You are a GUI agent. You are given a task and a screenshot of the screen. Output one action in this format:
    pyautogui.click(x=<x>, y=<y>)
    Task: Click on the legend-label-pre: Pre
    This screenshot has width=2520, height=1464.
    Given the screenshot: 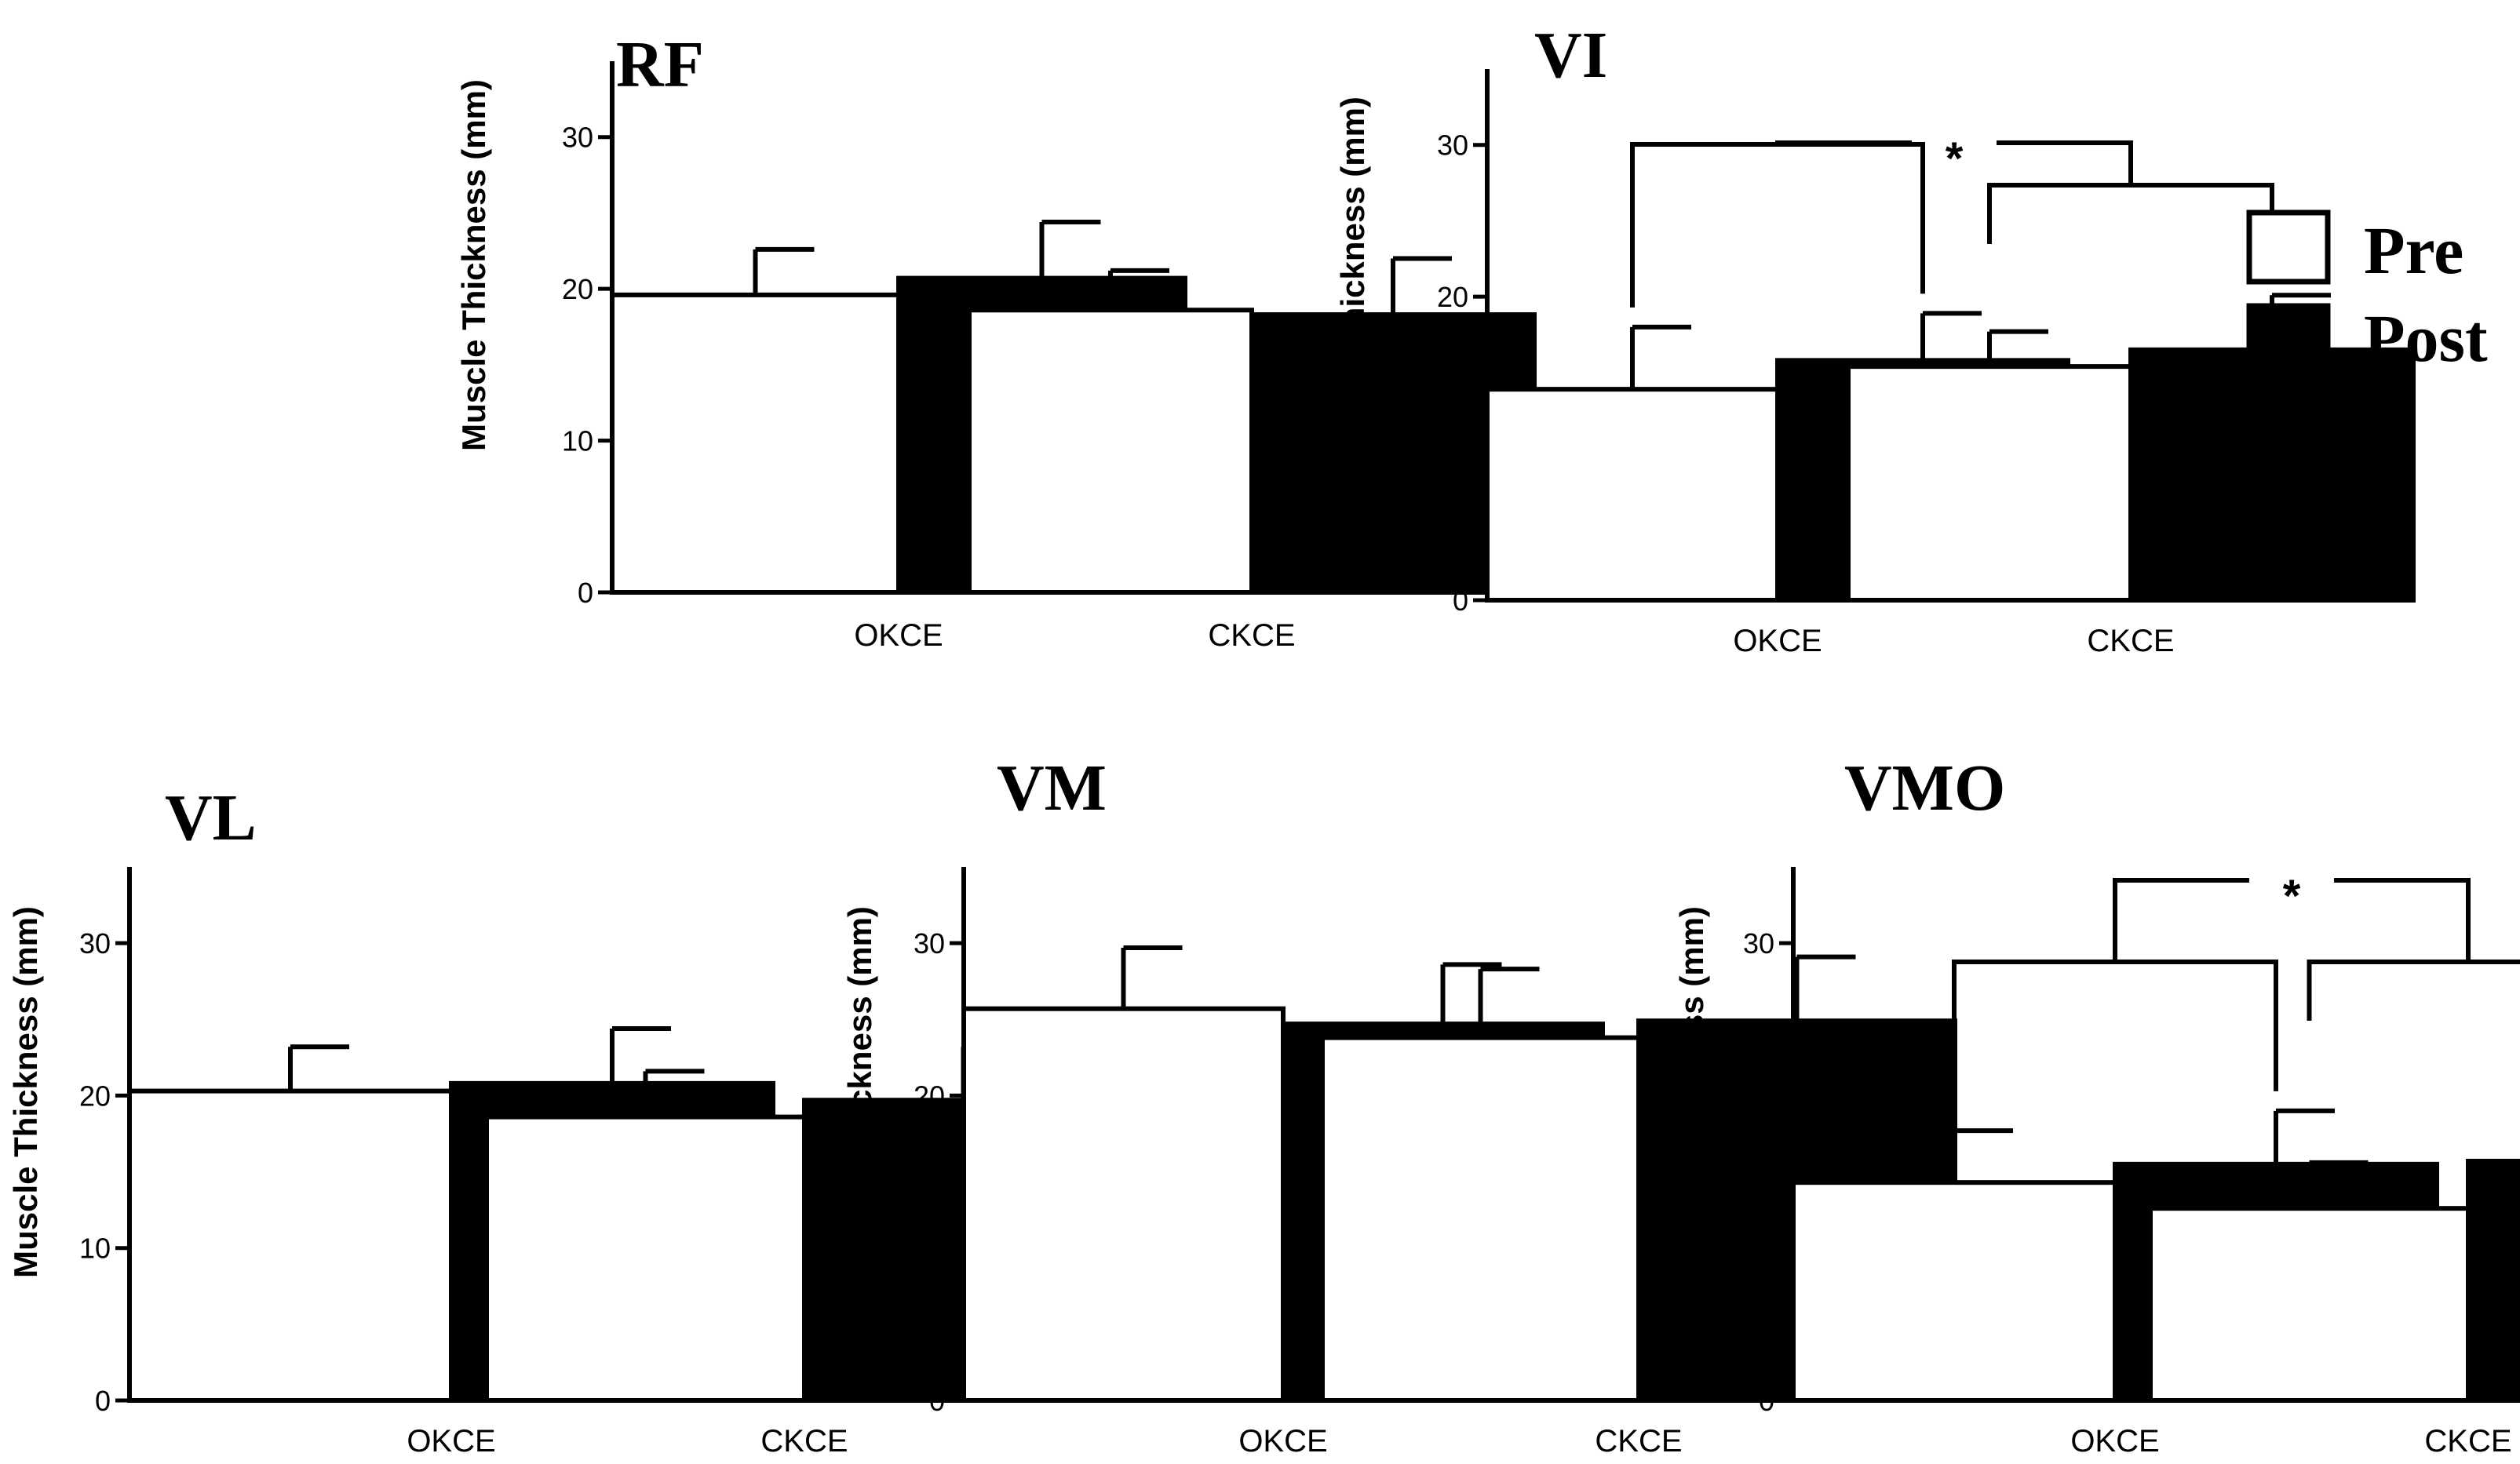 What is the action you would take?
    pyautogui.click(x=2413, y=250)
    